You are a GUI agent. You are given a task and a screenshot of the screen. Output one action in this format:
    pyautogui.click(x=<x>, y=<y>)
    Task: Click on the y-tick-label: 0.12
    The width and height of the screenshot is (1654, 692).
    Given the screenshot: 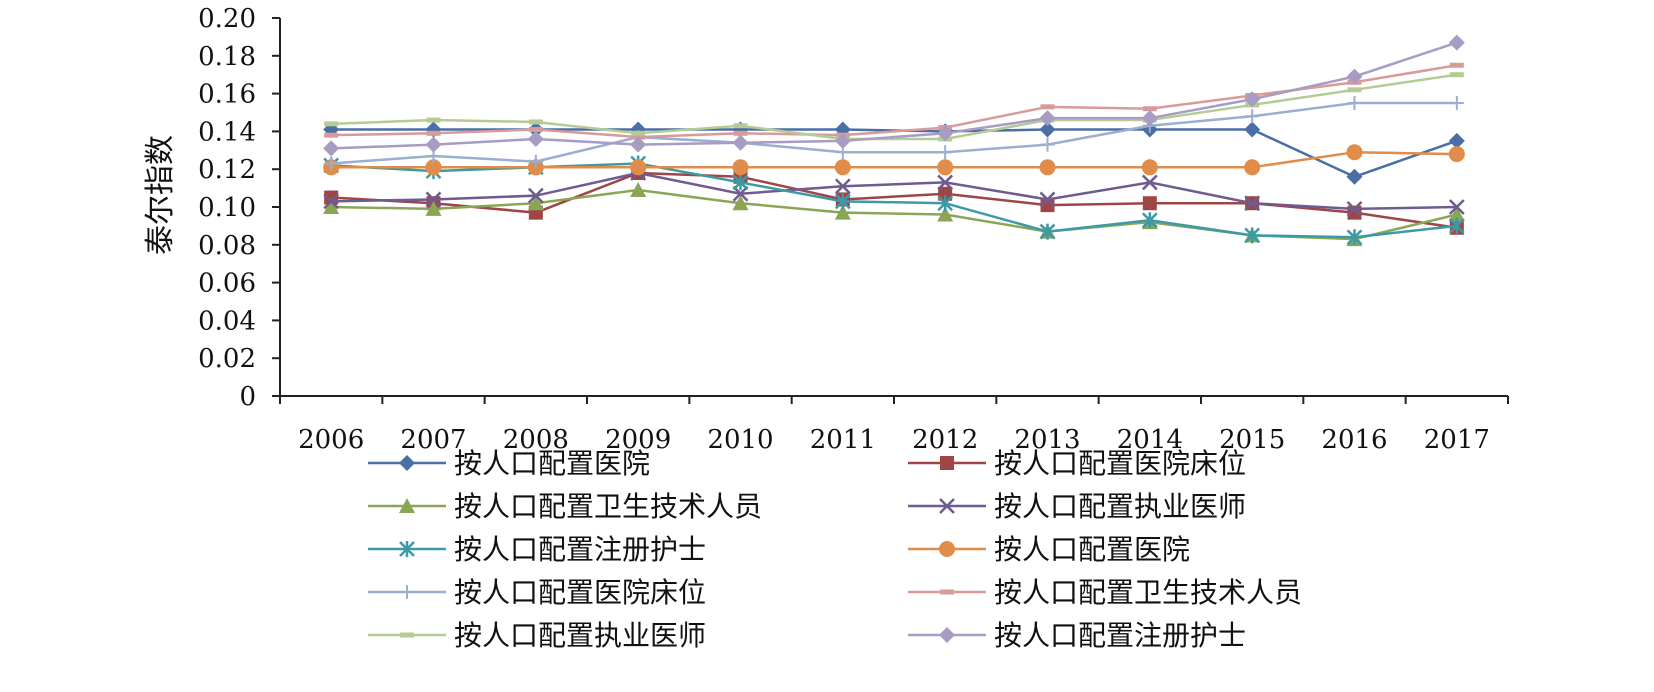 What is the action you would take?
    pyautogui.click(x=227, y=170)
    